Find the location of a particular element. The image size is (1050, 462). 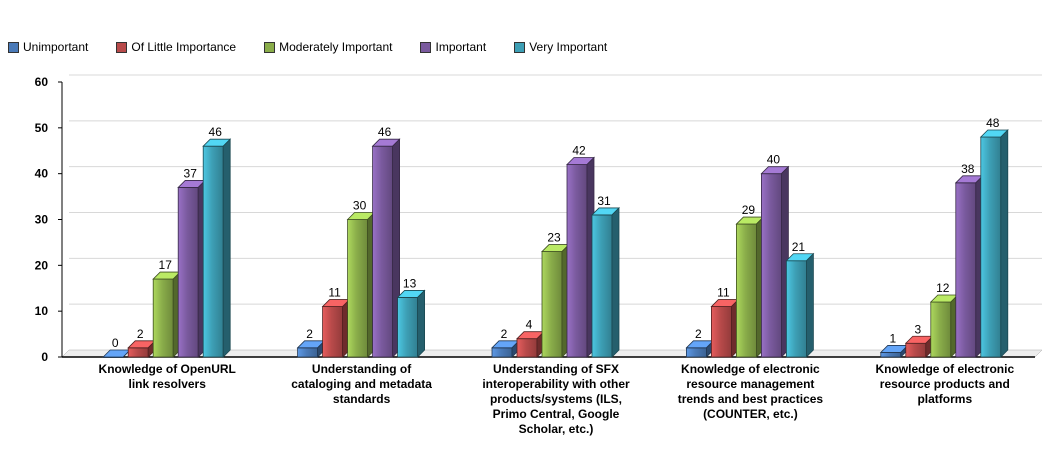

legend-label: Of Little Importance is located at coordinates (184, 47).